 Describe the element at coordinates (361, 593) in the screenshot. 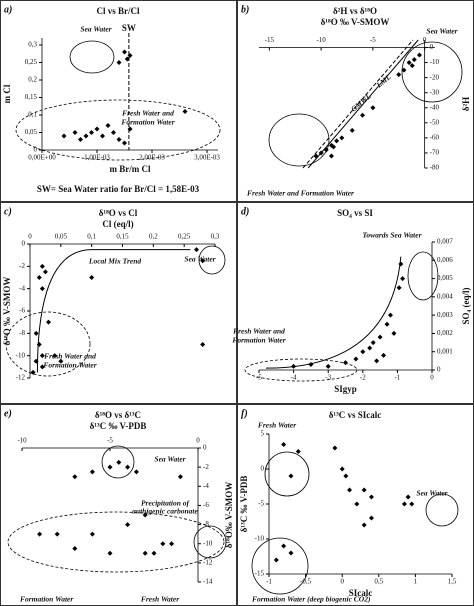

I see `x-axis-label: SIcalc` at that location.